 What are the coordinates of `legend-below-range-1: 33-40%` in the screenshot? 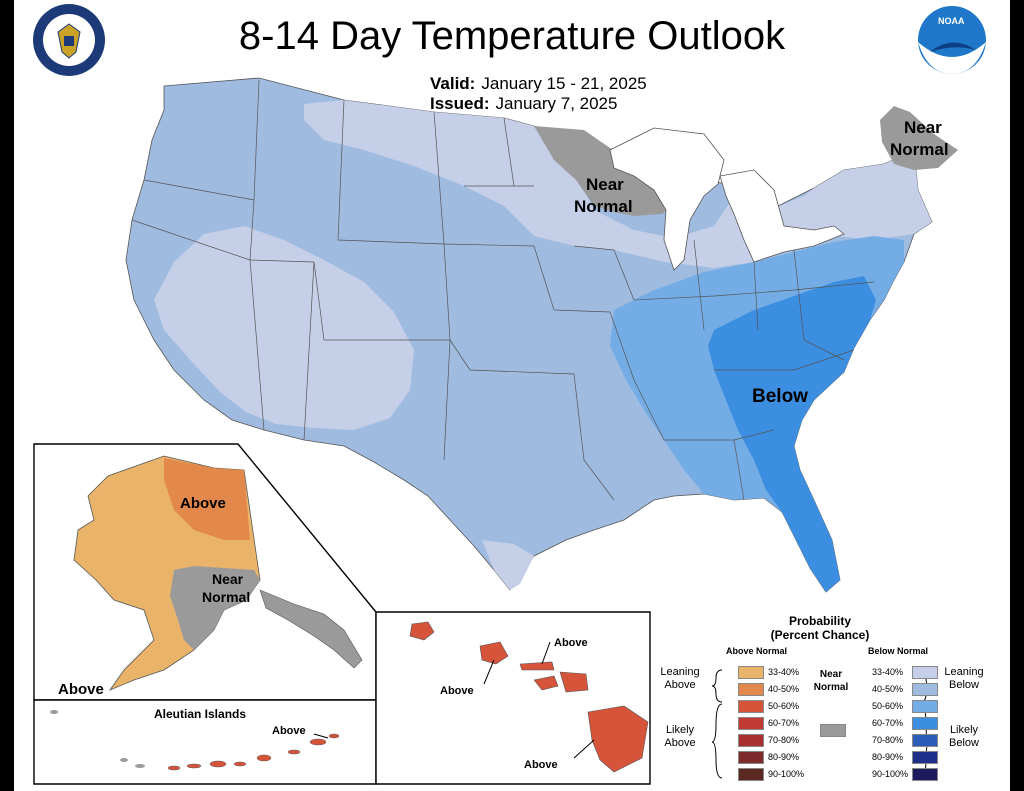 It's located at (888, 672).